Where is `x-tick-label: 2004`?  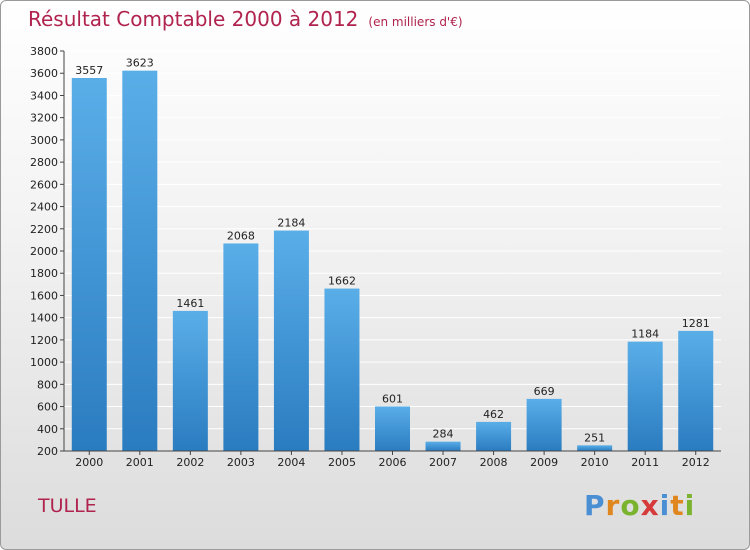
x-tick-label: 2004 is located at coordinates (291, 462).